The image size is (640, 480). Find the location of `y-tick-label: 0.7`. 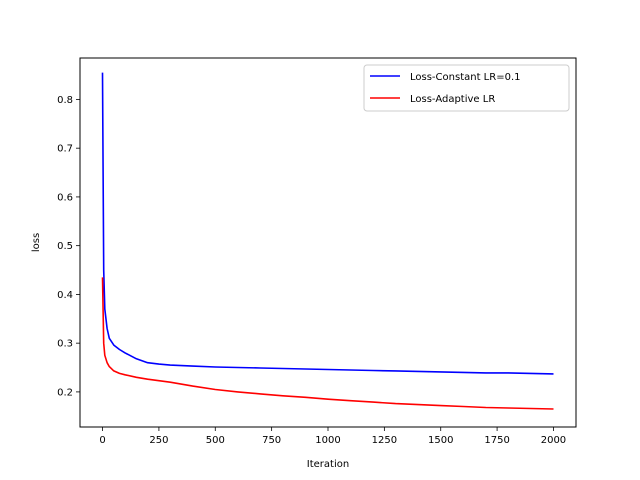

y-tick-label: 0.7 is located at coordinates (65, 149).